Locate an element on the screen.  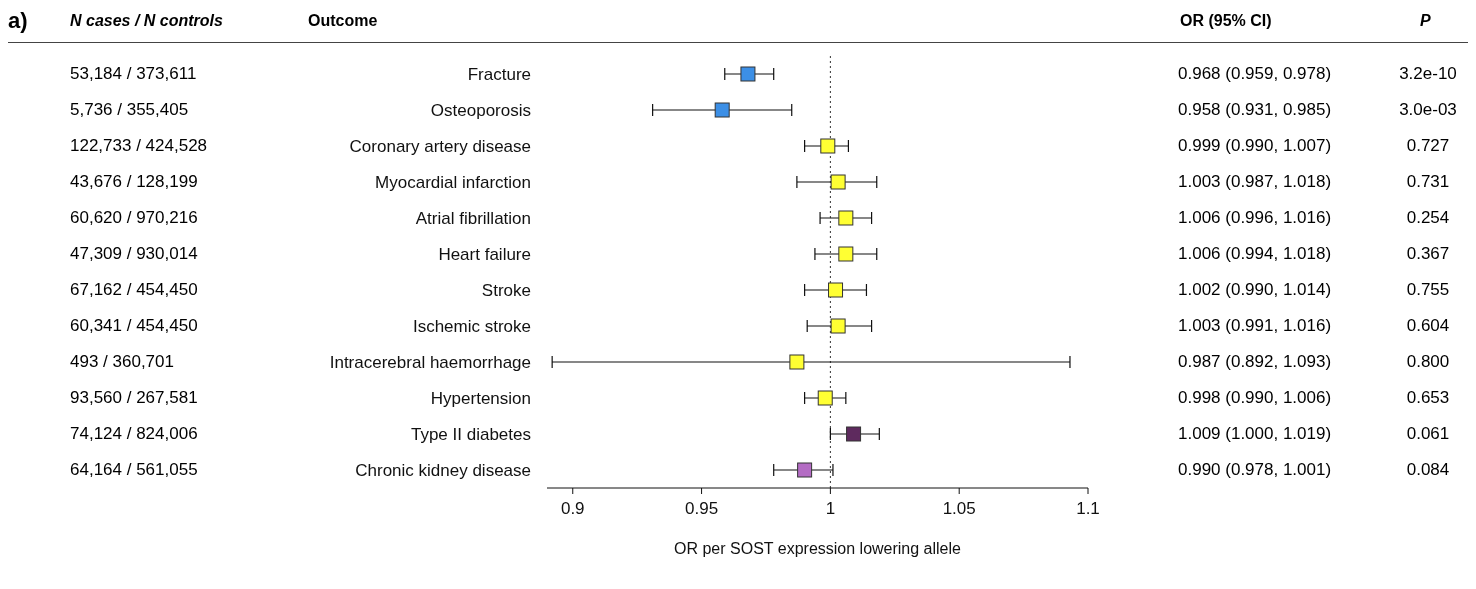
data-label: 0.968 (0.959, 0.978) is located at coordinates (1255, 74).